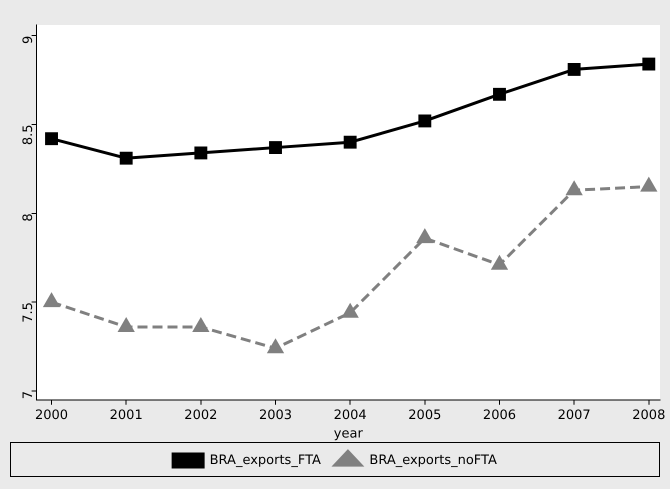 This screenshot has width=670, height=489. I want to click on y-tick-label: 7, so click(28, 395).